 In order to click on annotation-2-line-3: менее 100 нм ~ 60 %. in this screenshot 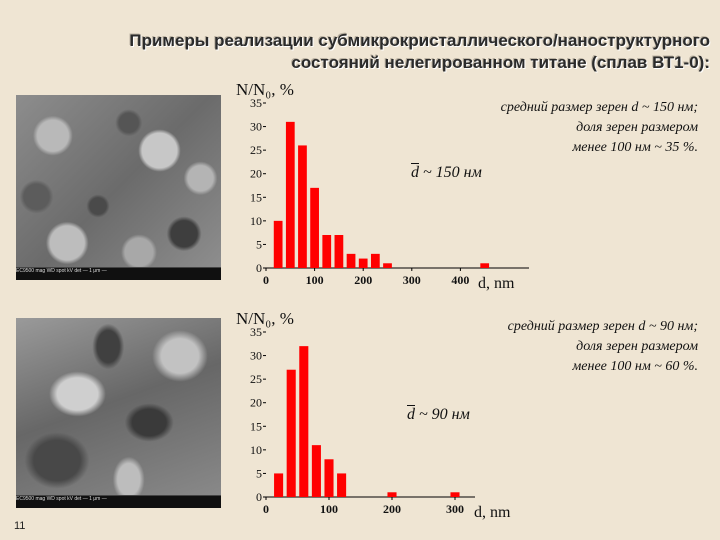, I will do `click(635, 366)`.